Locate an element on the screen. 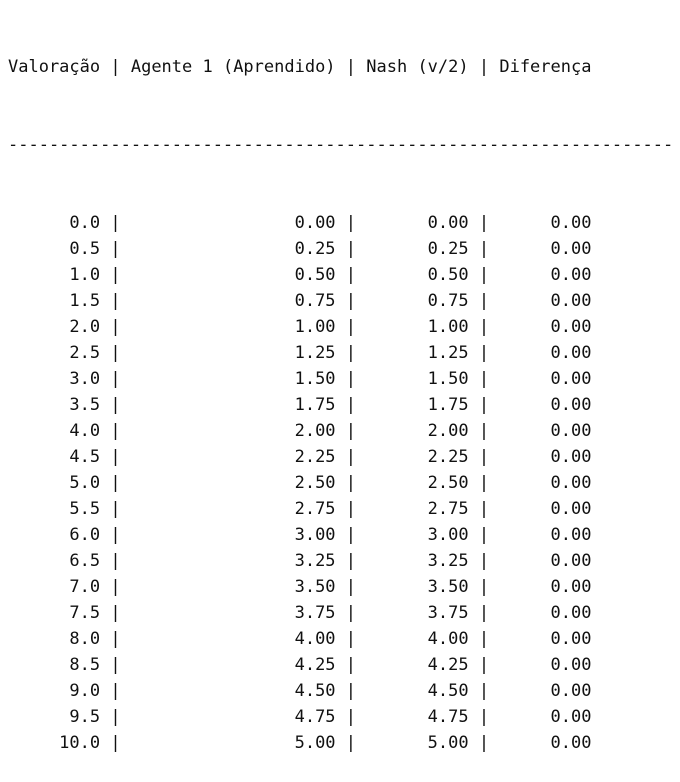  cell-agente: 1.75 is located at coordinates (233, 405).